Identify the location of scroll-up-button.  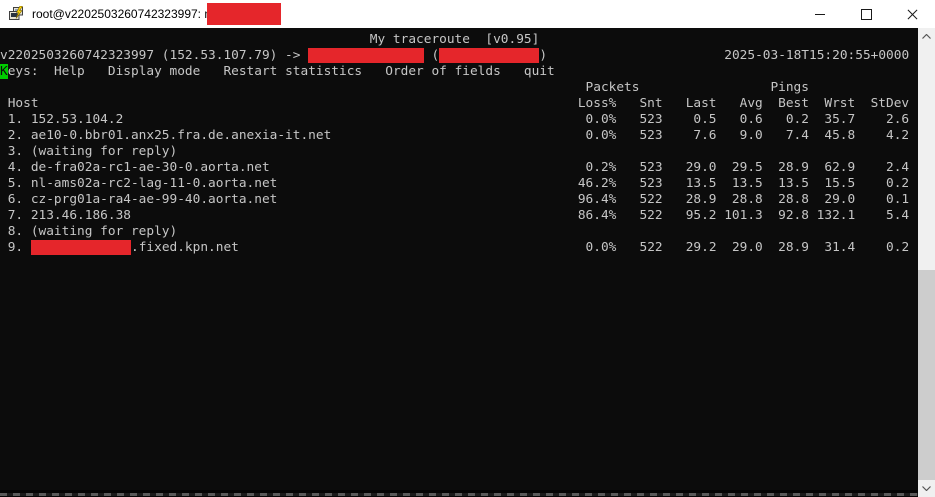
(926, 36).